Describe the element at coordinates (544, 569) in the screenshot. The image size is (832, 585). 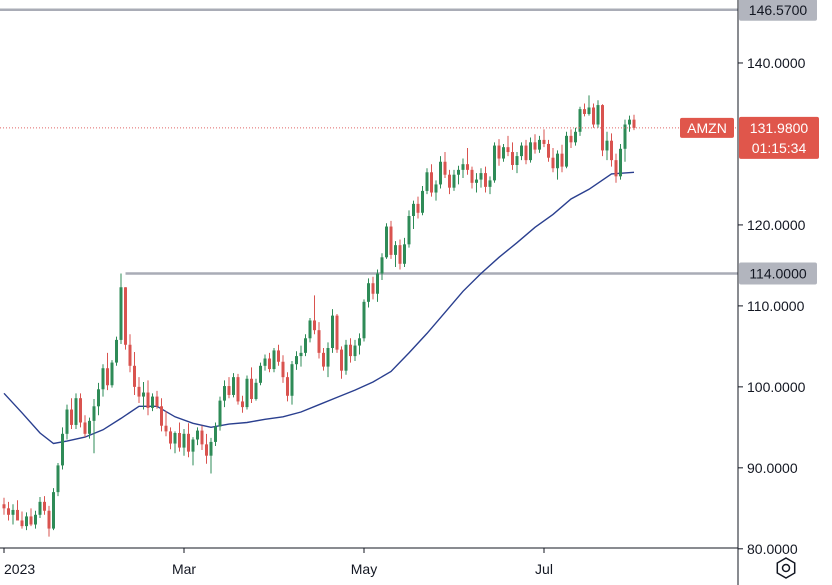
I see `x-tick-label: Jul` at that location.